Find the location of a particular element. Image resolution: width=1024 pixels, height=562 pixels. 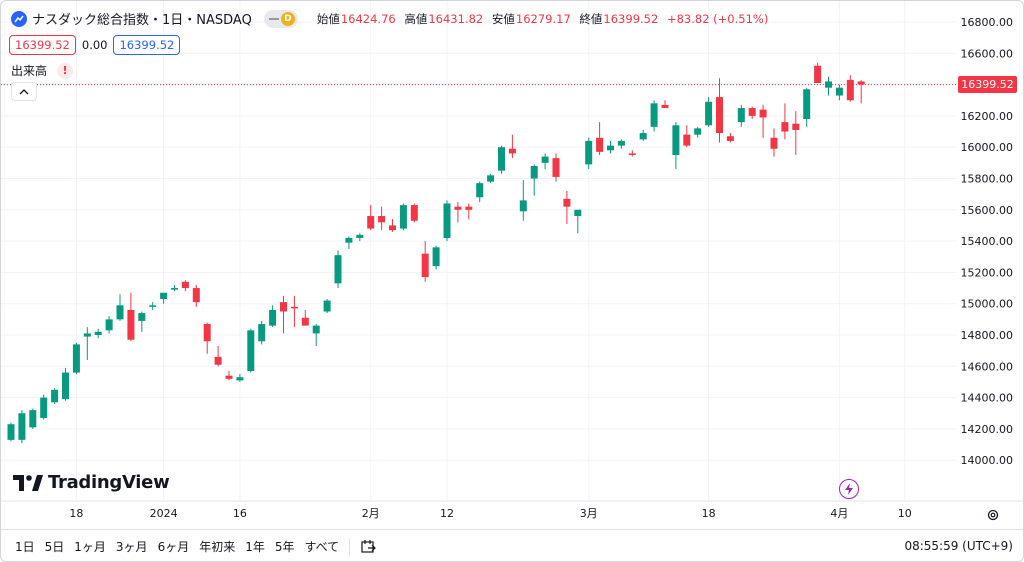

range-button: 5日 is located at coordinates (54, 547).